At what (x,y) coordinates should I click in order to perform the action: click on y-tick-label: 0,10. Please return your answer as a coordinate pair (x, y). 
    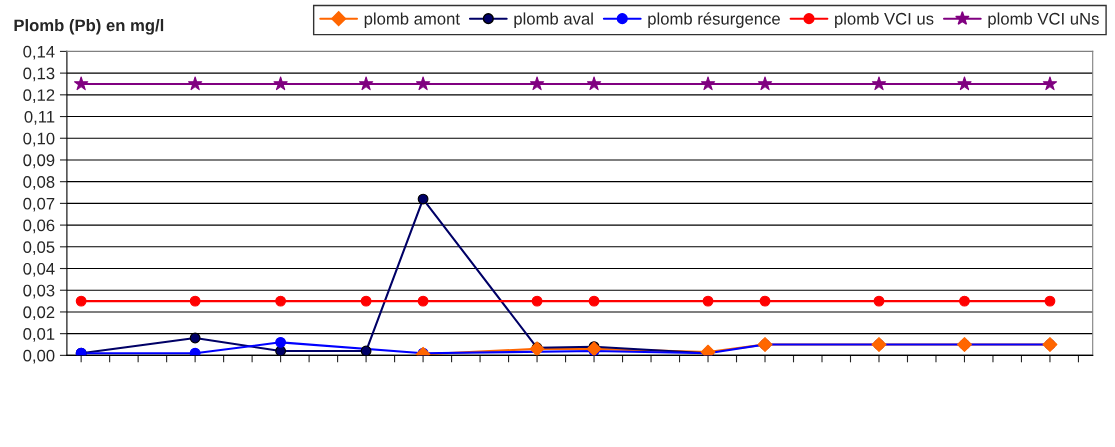
    Looking at the image, I should click on (39, 139).